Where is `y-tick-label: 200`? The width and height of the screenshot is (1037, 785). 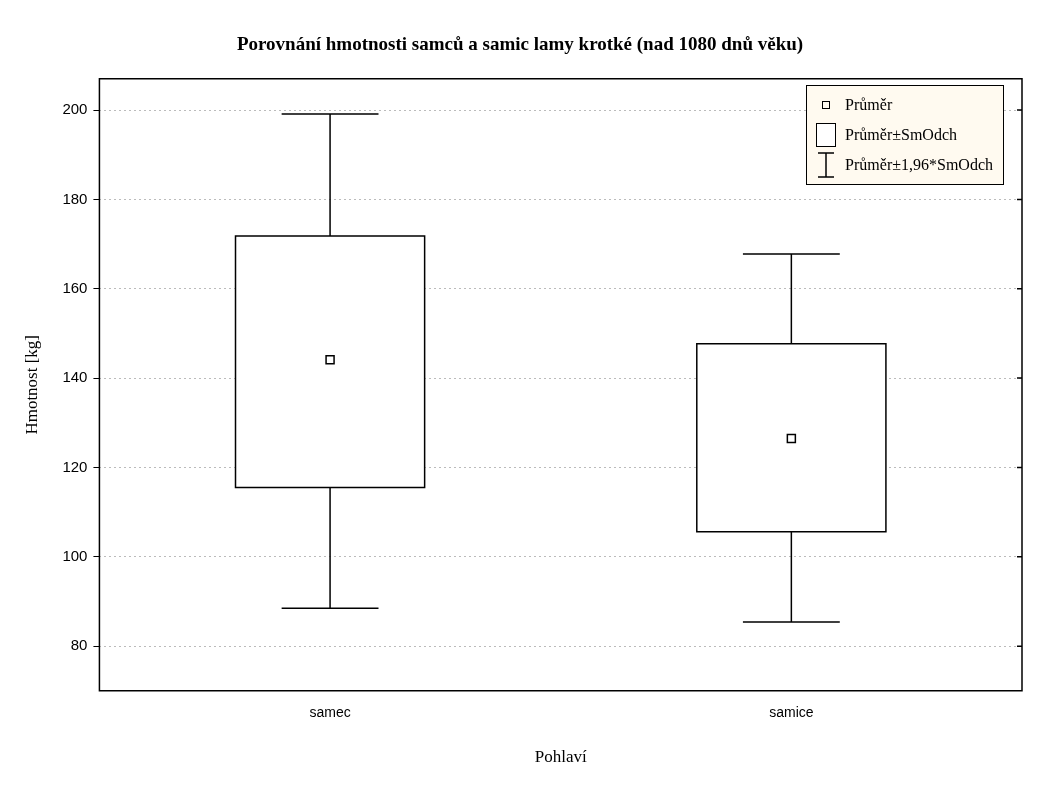
y-tick-label: 200 is located at coordinates (75, 109).